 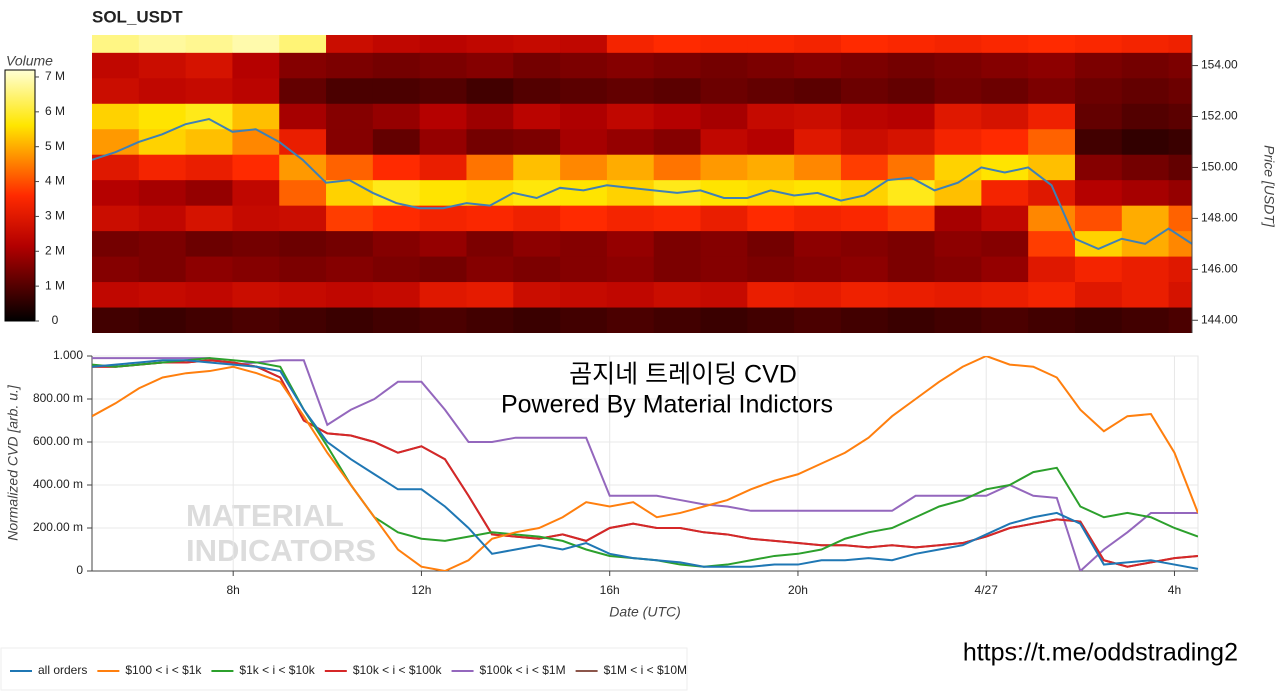 I want to click on y-axis-title: Price [USDT], so click(x=1269, y=186).